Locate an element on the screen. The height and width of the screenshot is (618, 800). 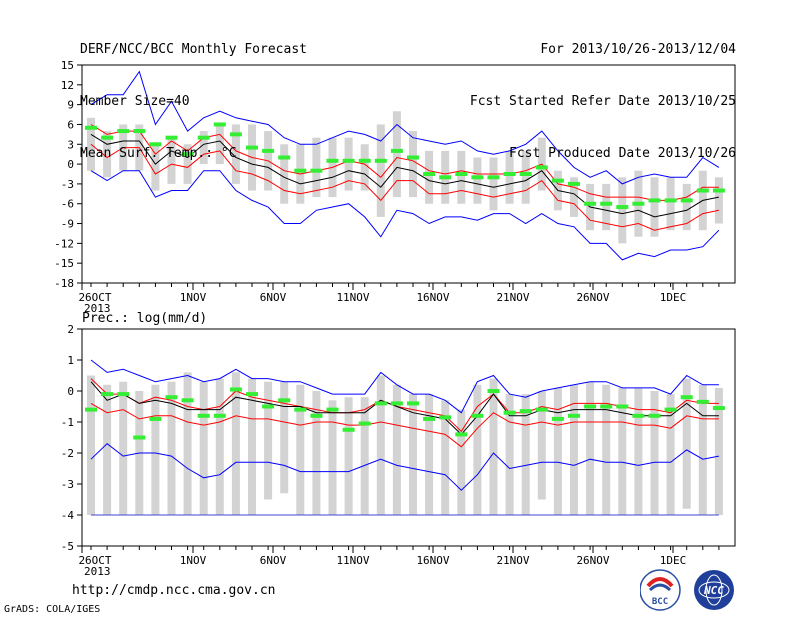
temp-min-line is located at coordinates (405, 215).